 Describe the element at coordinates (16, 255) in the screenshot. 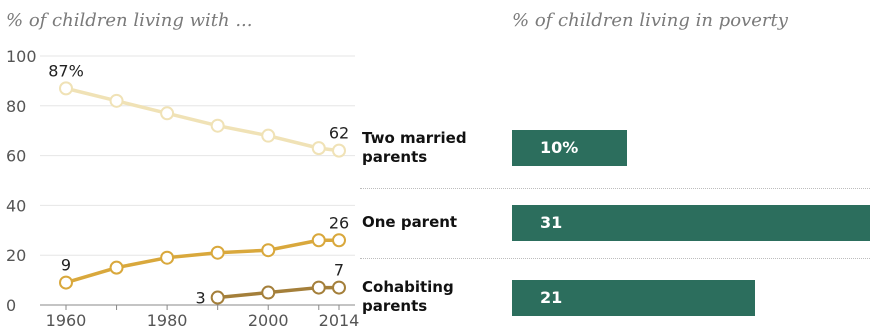

I see `y-tick-label: 20` at that location.